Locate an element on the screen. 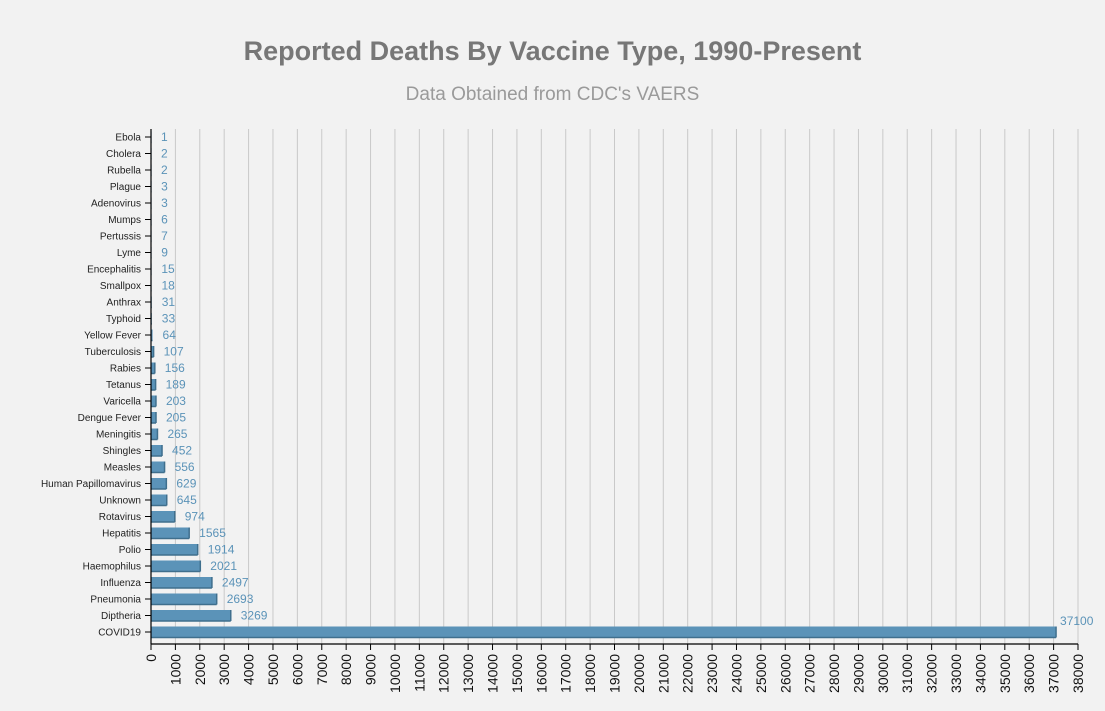 The width and height of the screenshot is (1105, 711). x-tick-label: 1000 is located at coordinates (175, 669).